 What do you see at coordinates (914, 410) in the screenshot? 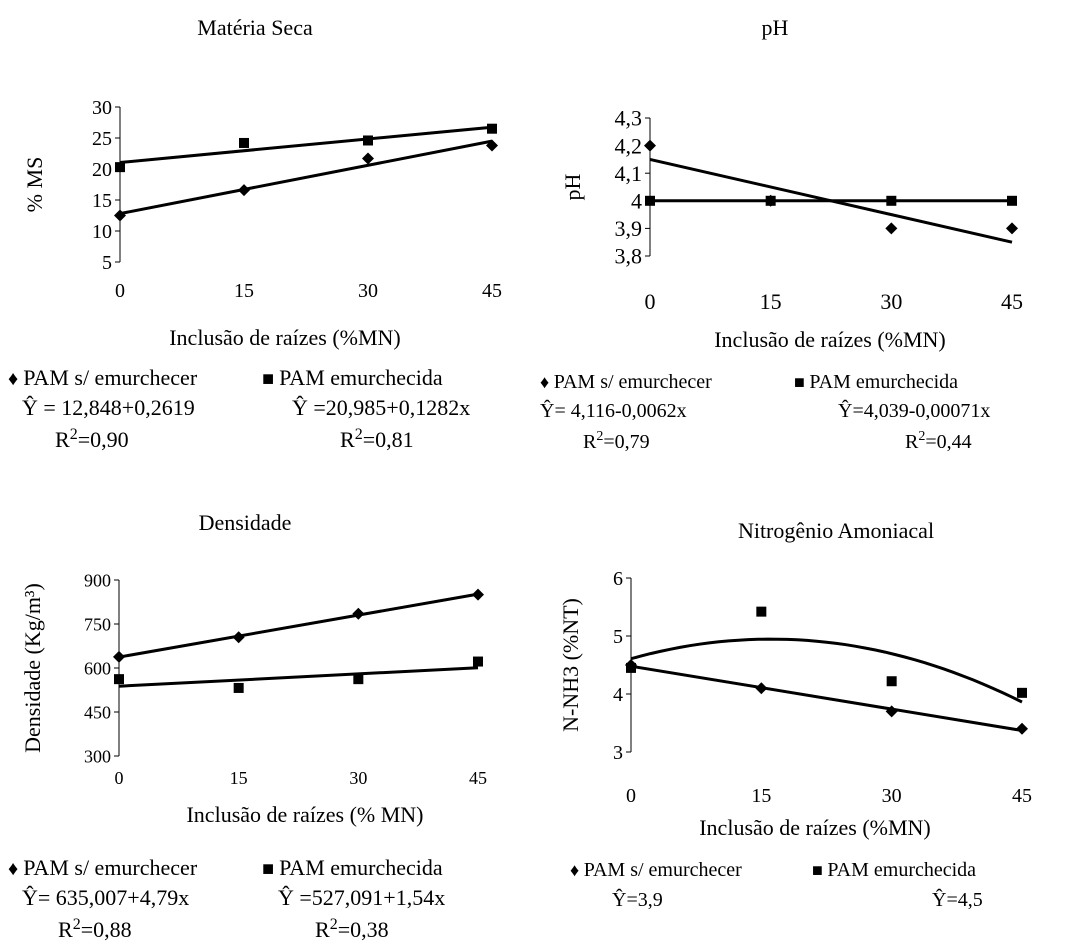
I see `regression-equation: Ŷ=4,039-0,00071x` at bounding box center [914, 410].